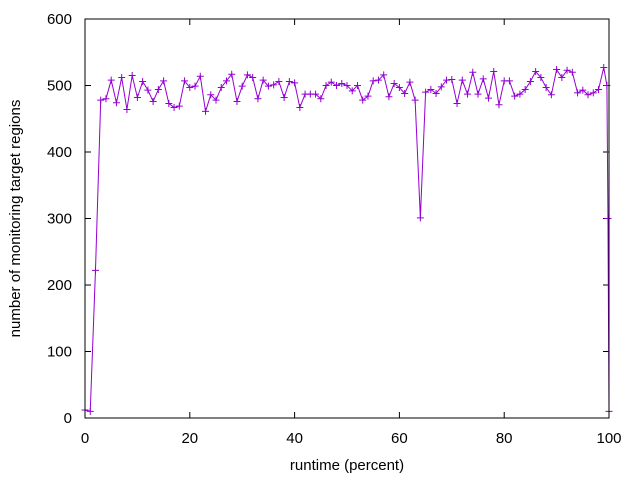 Image resolution: width=640 pixels, height=480 pixels. What do you see at coordinates (608, 438) in the screenshot?
I see `x-tick-label: 100` at bounding box center [608, 438].